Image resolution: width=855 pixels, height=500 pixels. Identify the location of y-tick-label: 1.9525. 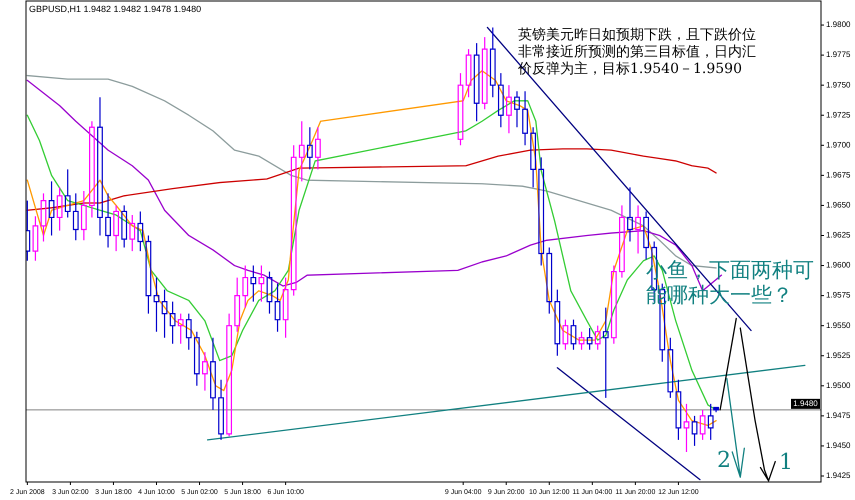
(839, 355).